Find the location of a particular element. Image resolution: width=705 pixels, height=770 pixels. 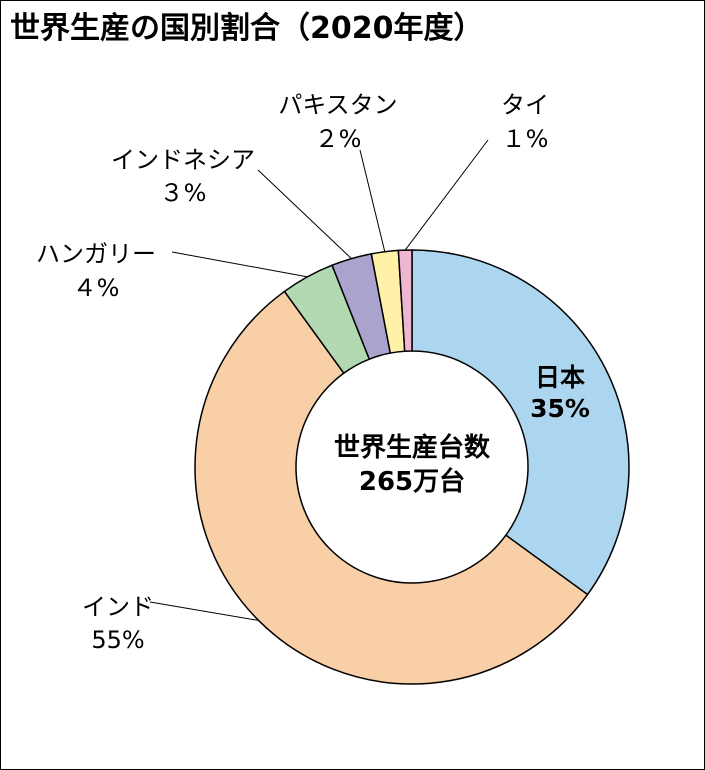

center-label-line2: 265万台 is located at coordinates (412, 481).